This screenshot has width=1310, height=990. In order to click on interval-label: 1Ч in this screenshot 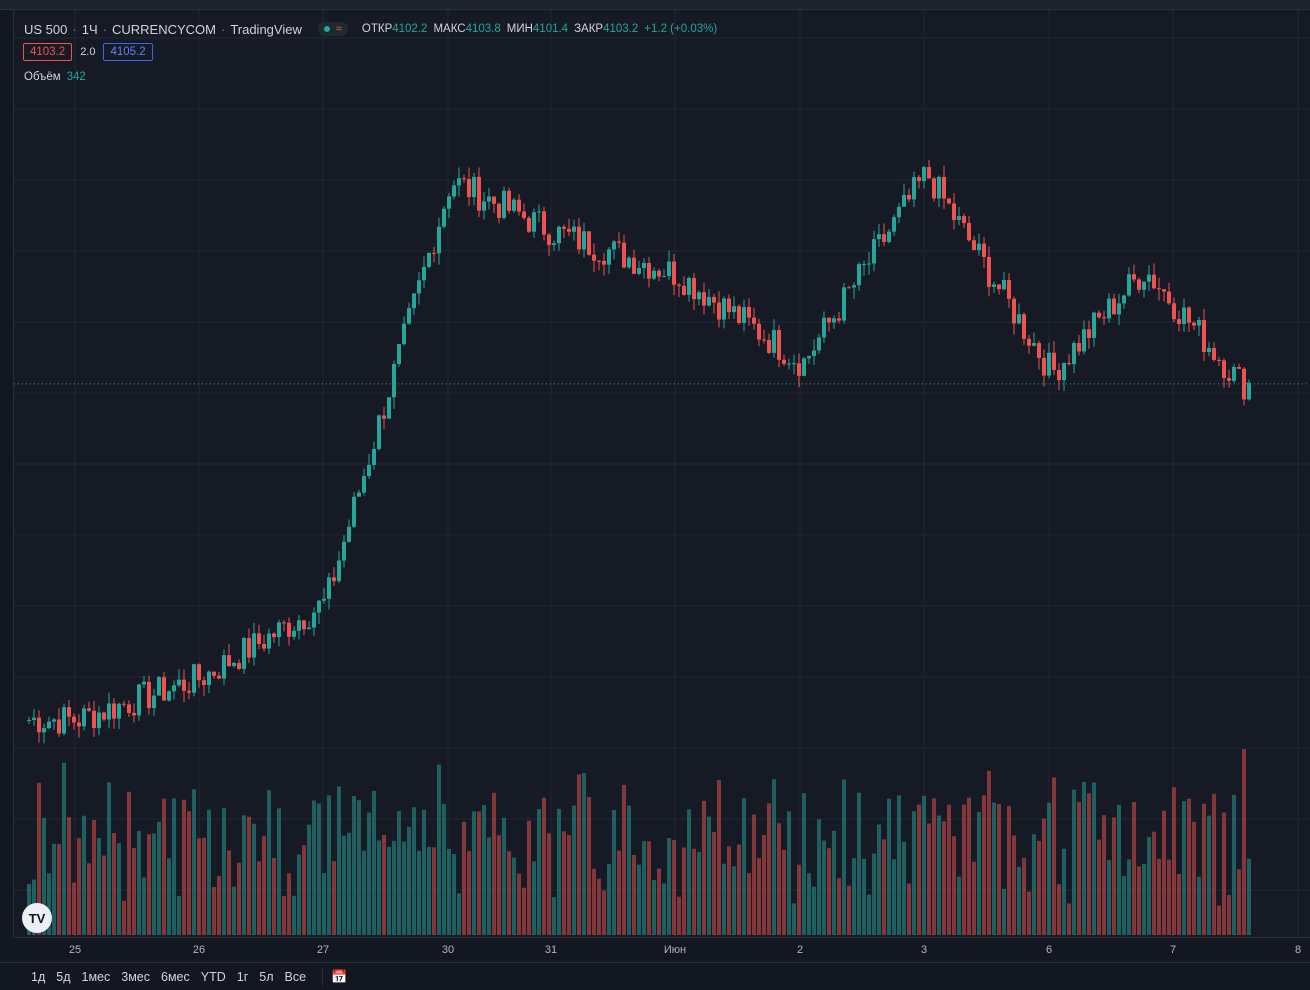, I will do `click(89, 29)`.